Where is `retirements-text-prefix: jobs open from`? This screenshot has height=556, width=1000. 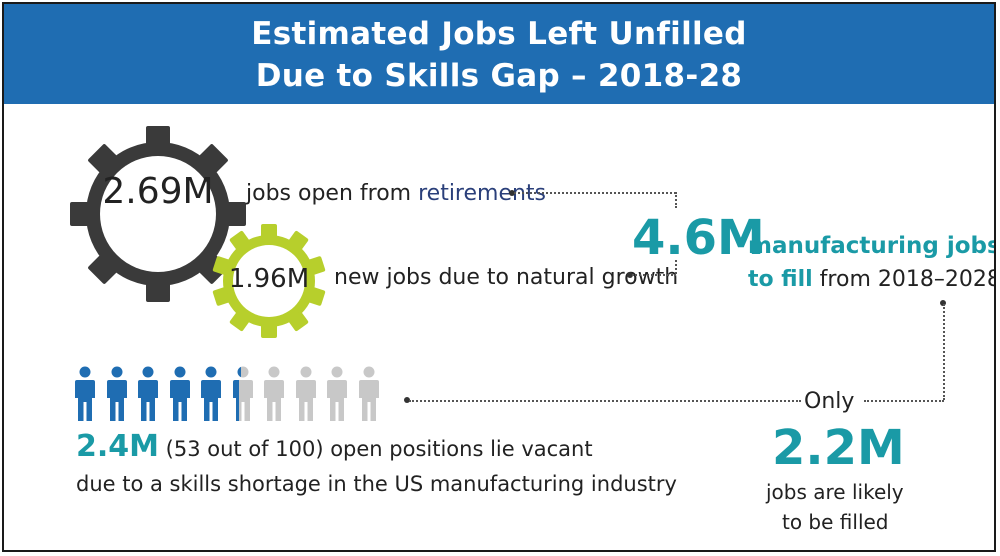
retirements-text-prefix: jobs open from is located at coordinates (332, 193).